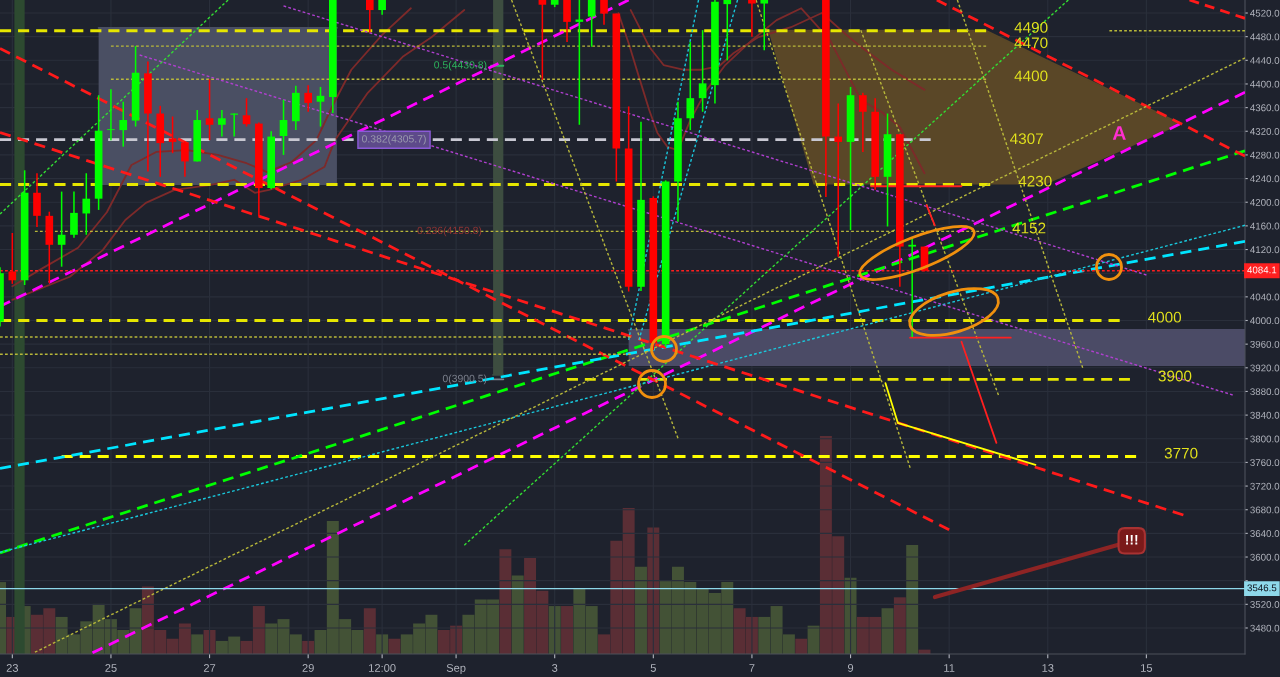 This screenshot has width=1280, height=677. I want to click on y-tick-label: 3480.0, so click(1265, 628).